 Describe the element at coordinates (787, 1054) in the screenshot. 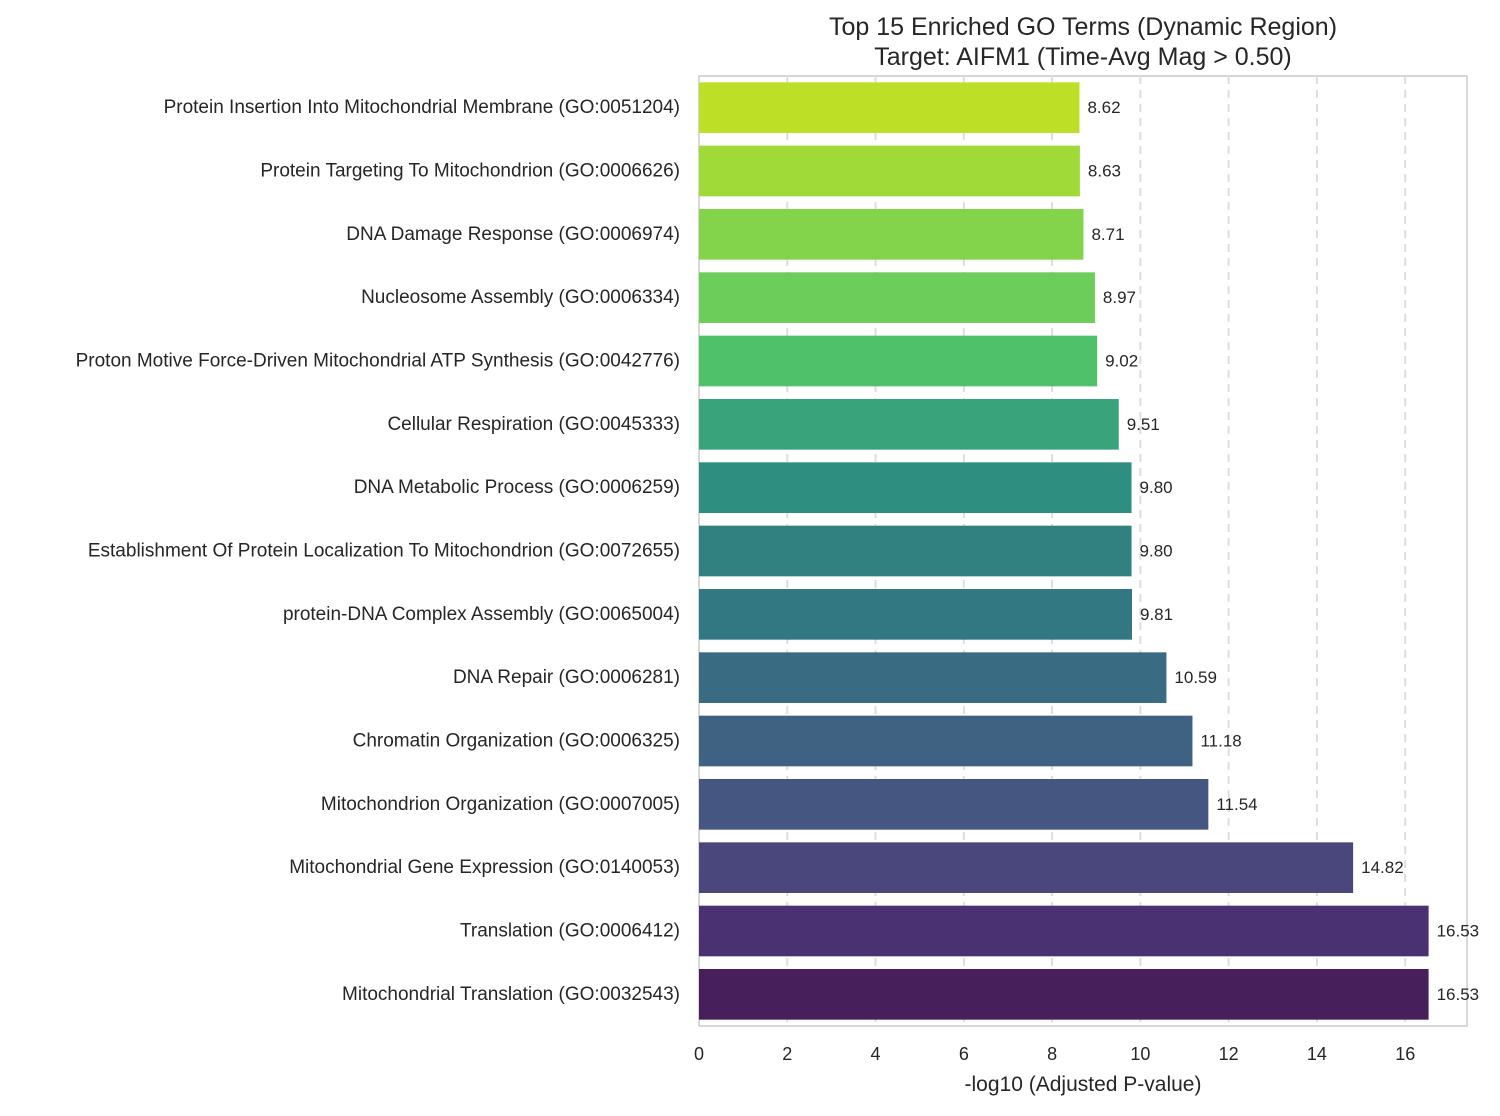

I see `x-tick-label: 2` at that location.